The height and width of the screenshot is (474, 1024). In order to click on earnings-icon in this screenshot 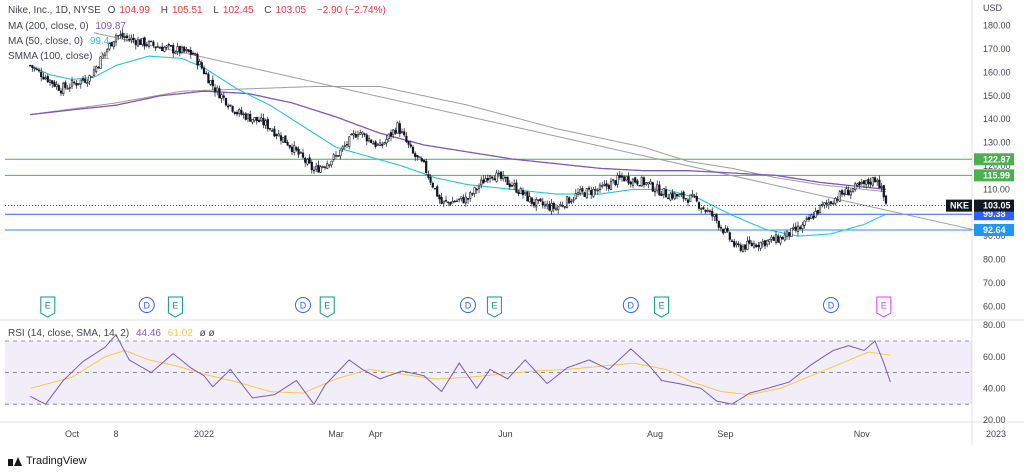, I will do `click(884, 307)`.